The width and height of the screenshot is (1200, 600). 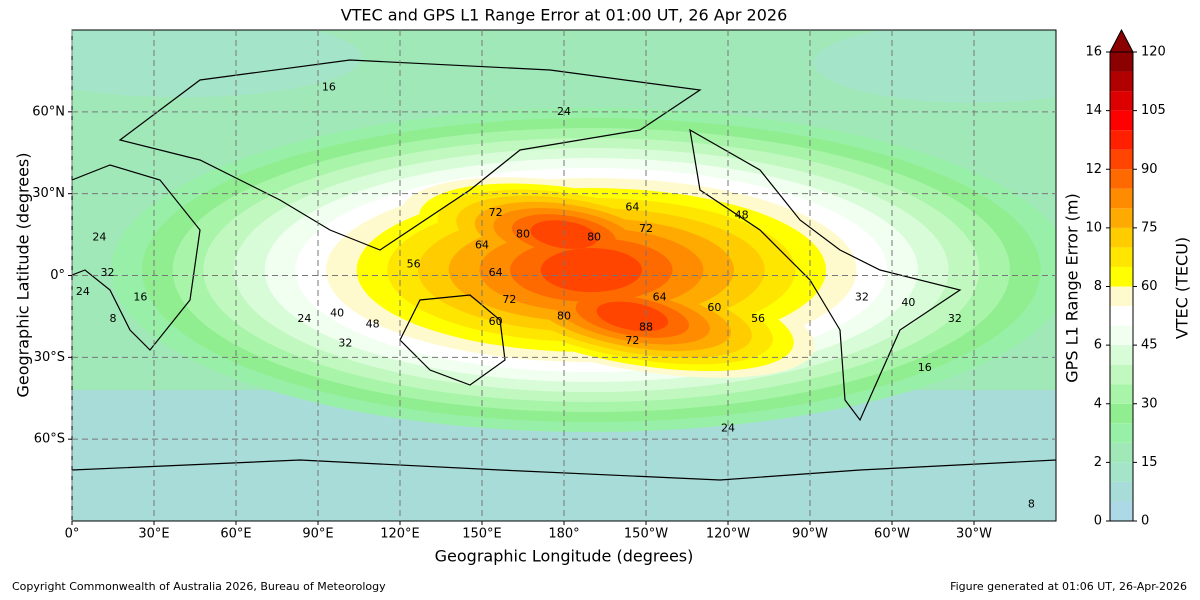 I want to click on colorbar-right-label: VTEC (TECU), so click(x=1182, y=288).